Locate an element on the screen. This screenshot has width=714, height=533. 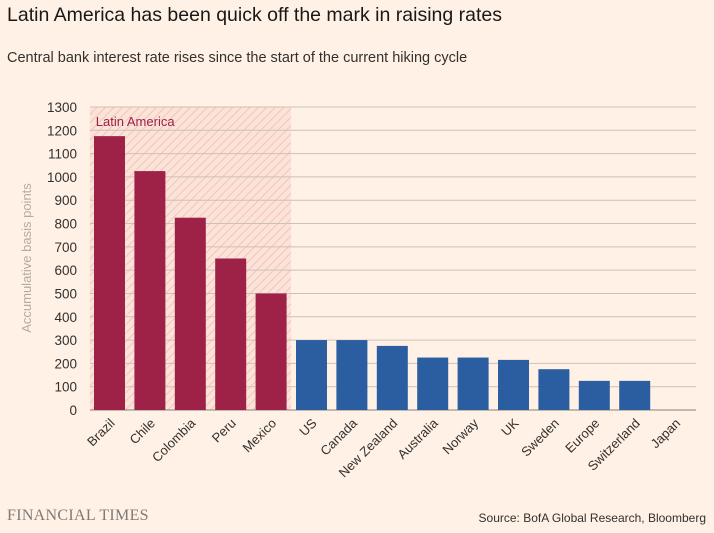
x-tick-label: Mexico is located at coordinates (259, 436).